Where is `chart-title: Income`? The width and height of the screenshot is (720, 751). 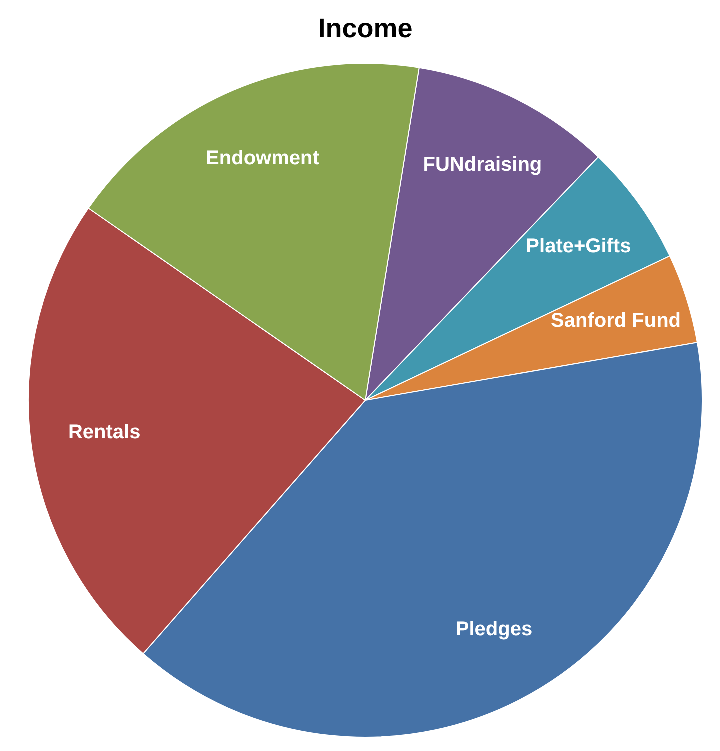 chart-title: Income is located at coordinates (365, 29).